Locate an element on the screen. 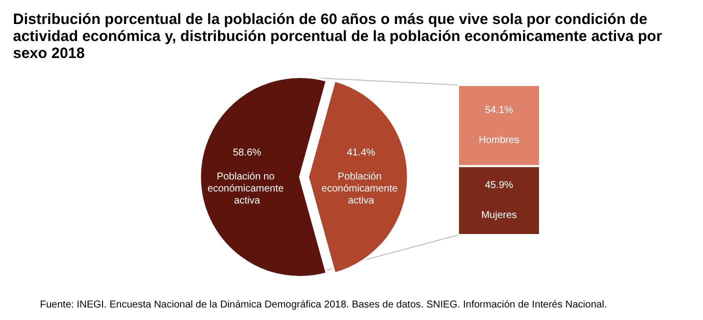 The image size is (703, 320). series-label: Hombres is located at coordinates (499, 140).